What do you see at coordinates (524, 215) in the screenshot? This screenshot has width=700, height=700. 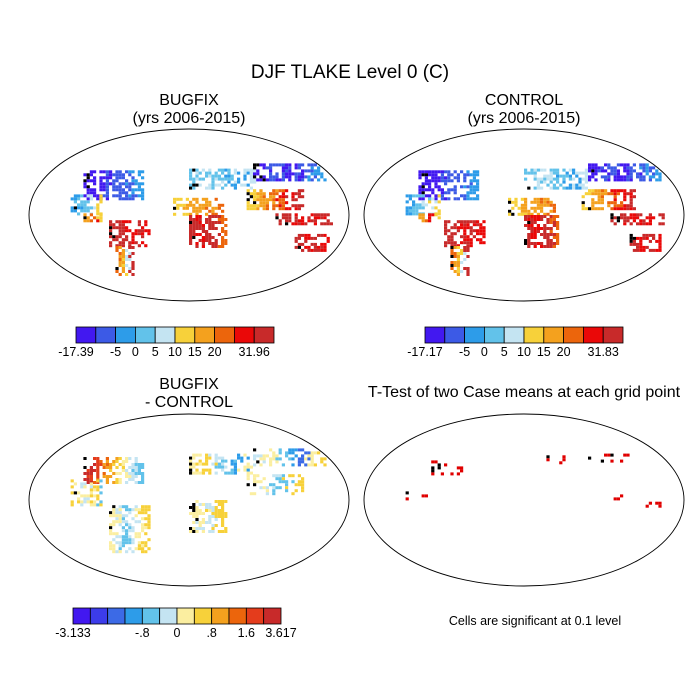 I see `map-outline` at bounding box center [524, 215].